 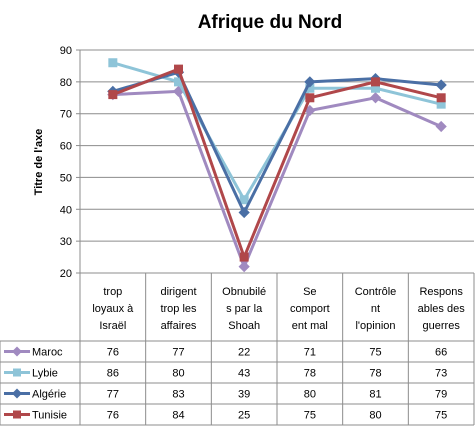 I want to click on category-label: Respons, so click(x=441, y=292).